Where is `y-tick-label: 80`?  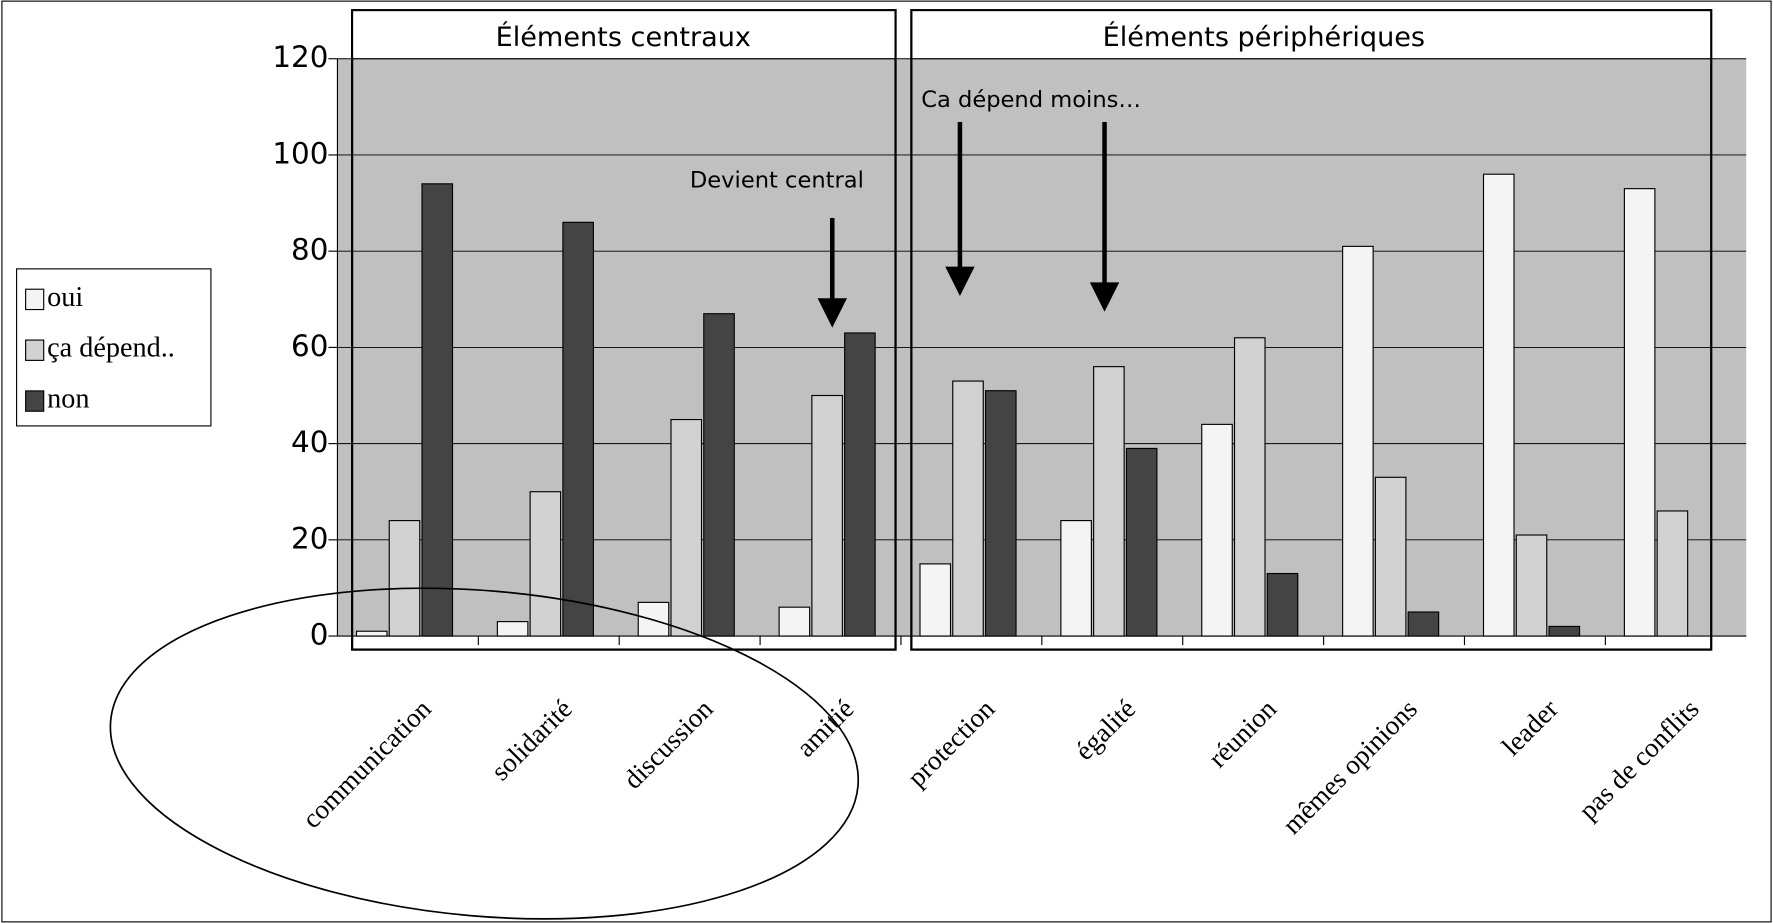
y-tick-label: 80 is located at coordinates (309, 250).